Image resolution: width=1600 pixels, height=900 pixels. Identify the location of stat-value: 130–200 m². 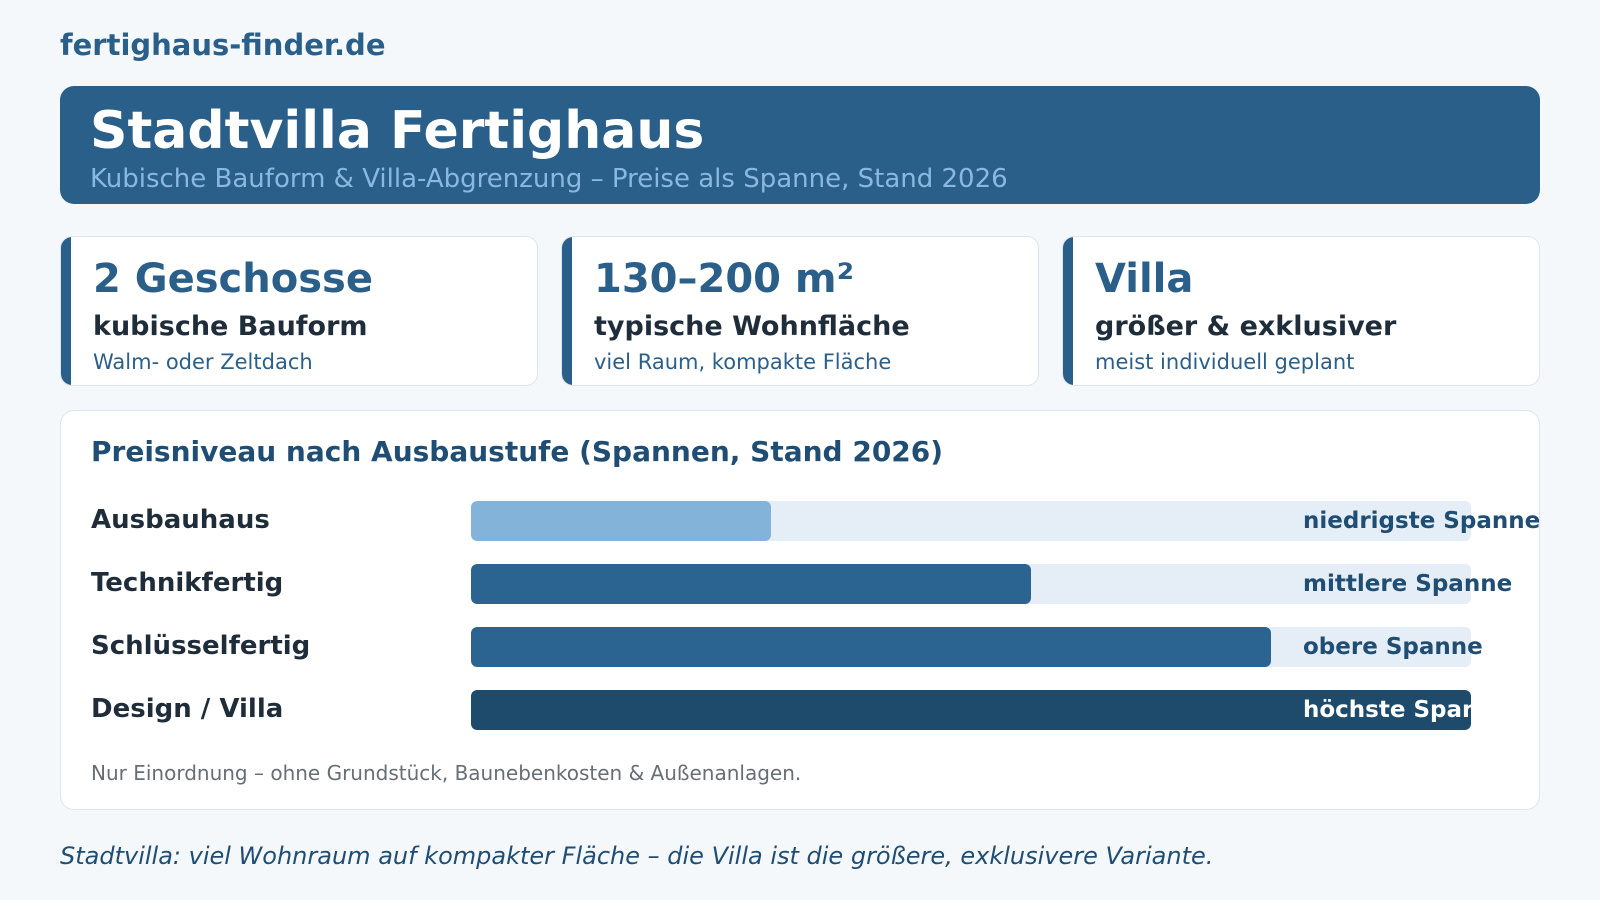
(724, 279).